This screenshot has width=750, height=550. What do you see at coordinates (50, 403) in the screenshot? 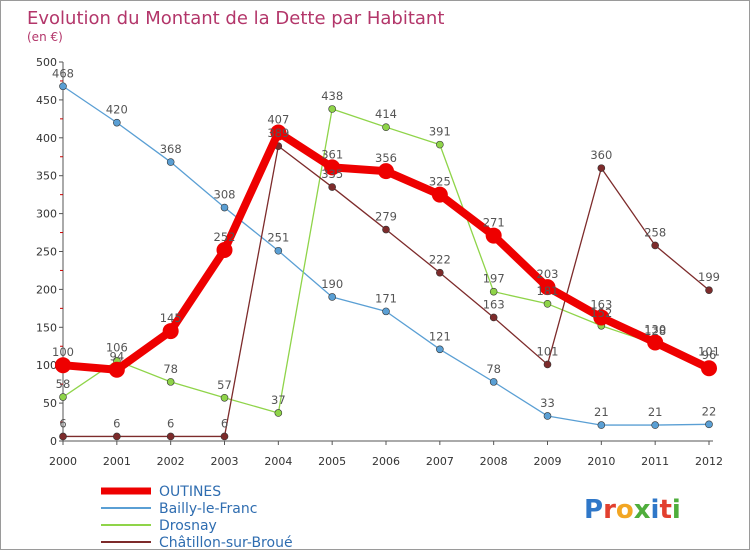
I see `y-tick-label: 50` at bounding box center [50, 403].